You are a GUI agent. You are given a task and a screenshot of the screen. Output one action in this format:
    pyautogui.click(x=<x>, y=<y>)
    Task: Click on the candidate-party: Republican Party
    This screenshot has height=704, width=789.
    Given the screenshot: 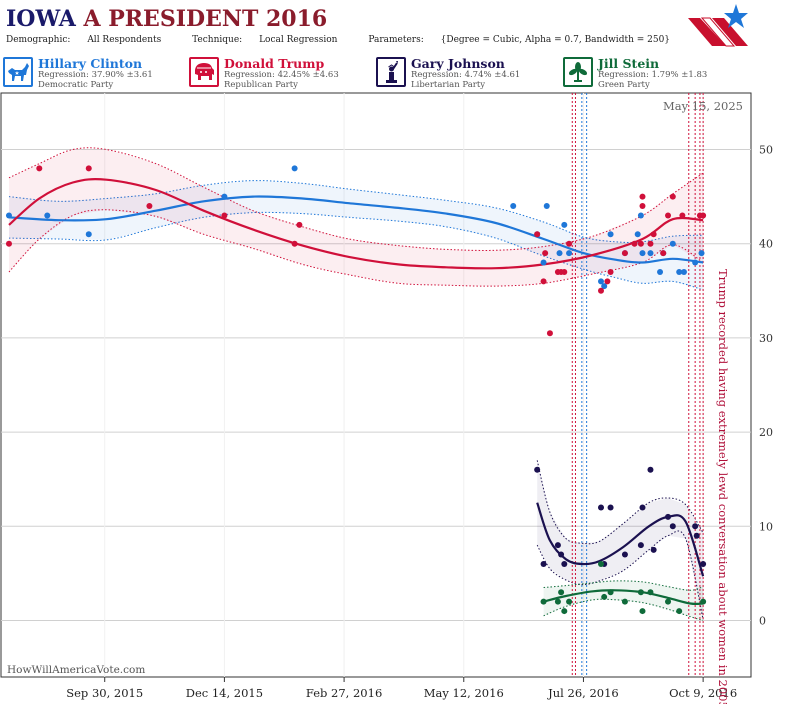 What is the action you would take?
    pyautogui.click(x=261, y=85)
    